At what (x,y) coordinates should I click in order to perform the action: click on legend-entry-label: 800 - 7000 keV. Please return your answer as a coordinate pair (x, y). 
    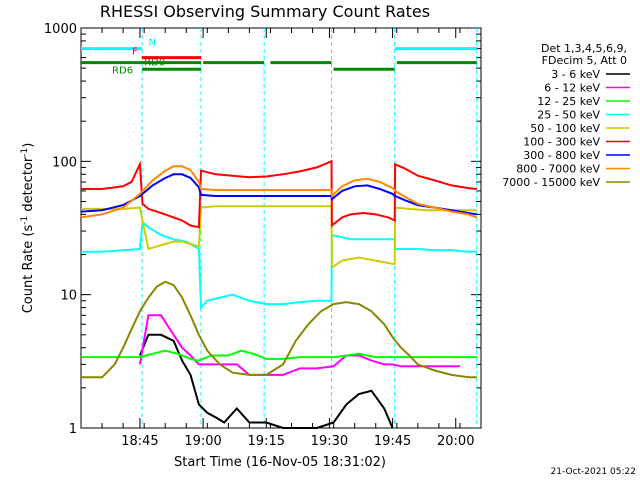
    Looking at the image, I should click on (558, 169).